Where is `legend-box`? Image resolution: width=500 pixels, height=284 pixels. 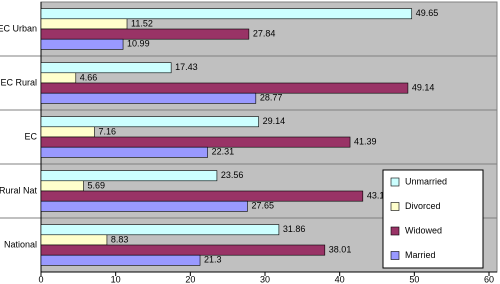
legend-box is located at coordinates (433, 219).